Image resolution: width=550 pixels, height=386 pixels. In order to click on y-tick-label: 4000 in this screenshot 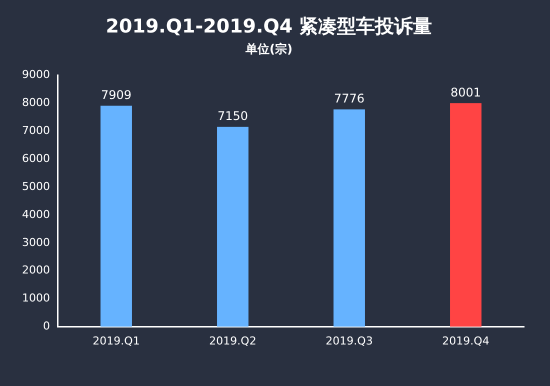, I will do `click(36, 214)`.